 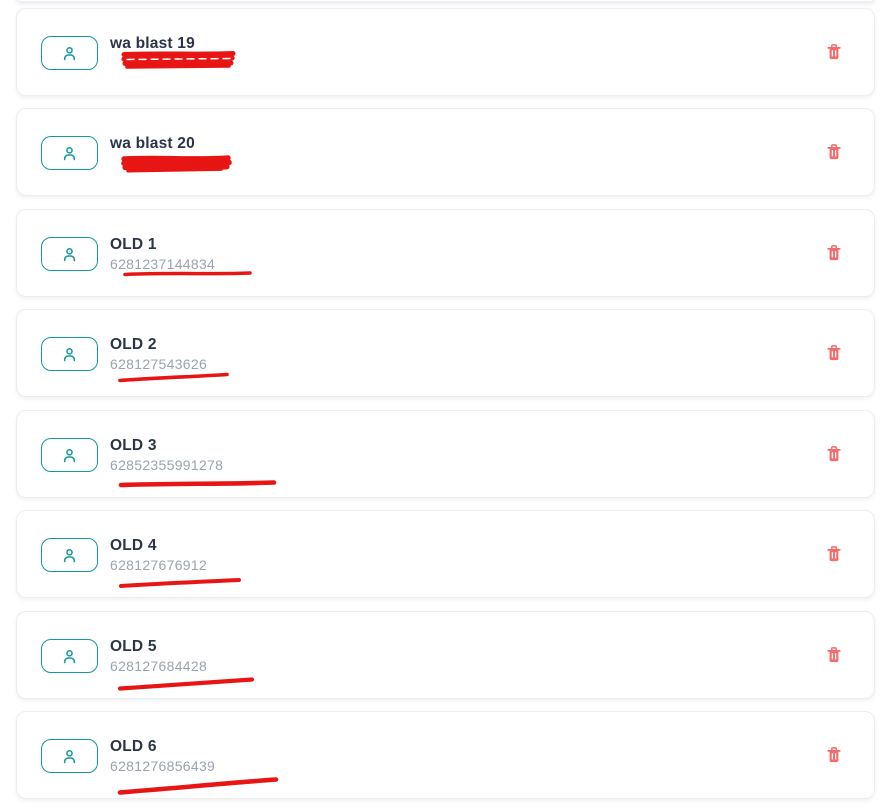 I want to click on account-name: OLD 1, so click(x=133, y=244).